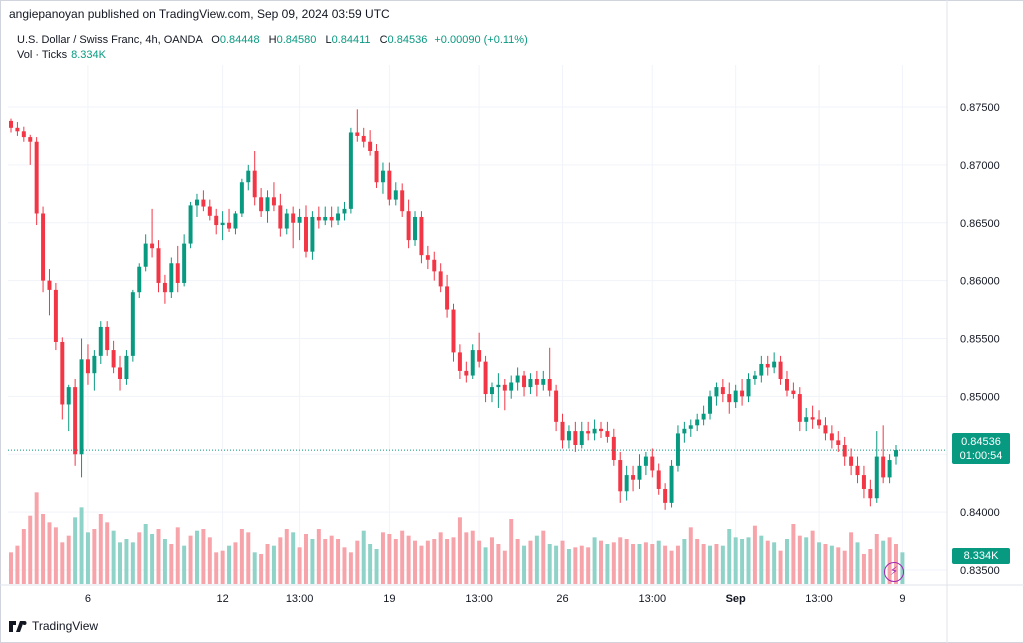  Describe the element at coordinates (110, 40) in the screenshot. I see `symbol-title: U.S. Dollar / Swiss Franc, 4h, OANDA` at that location.